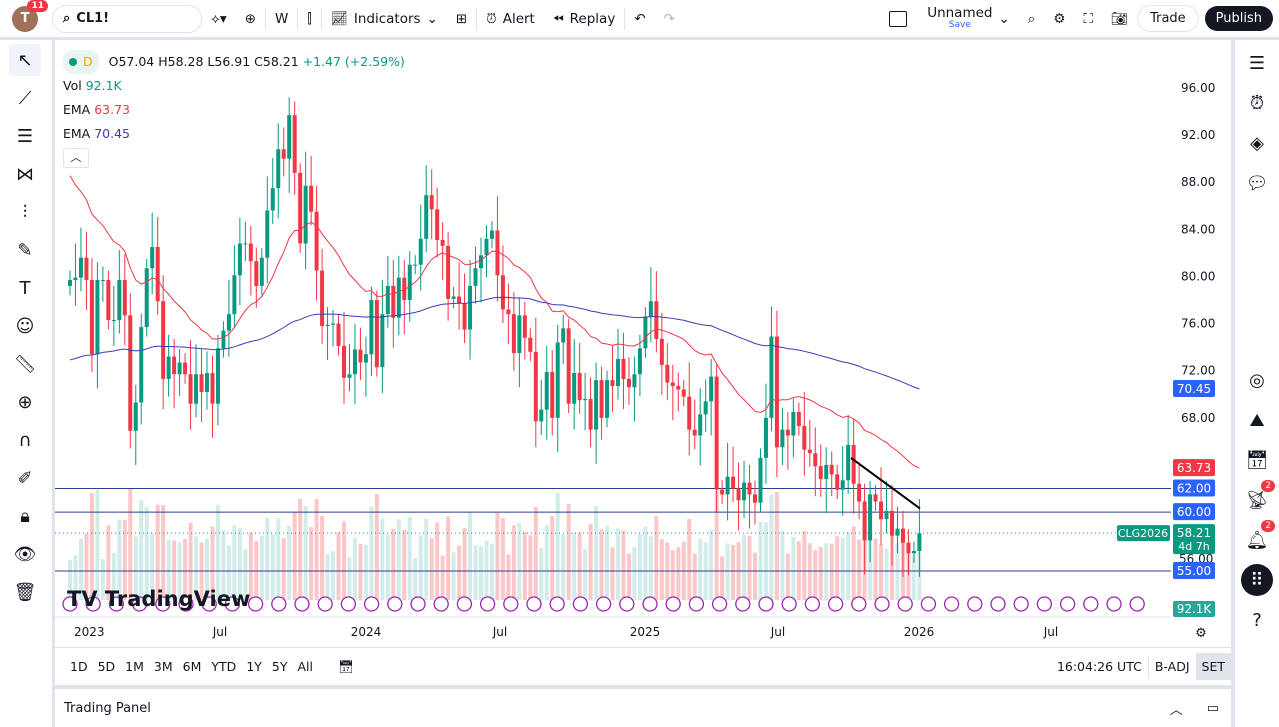 The width and height of the screenshot is (1279, 727). I want to click on chart-type-button: ⫿, so click(309, 19).